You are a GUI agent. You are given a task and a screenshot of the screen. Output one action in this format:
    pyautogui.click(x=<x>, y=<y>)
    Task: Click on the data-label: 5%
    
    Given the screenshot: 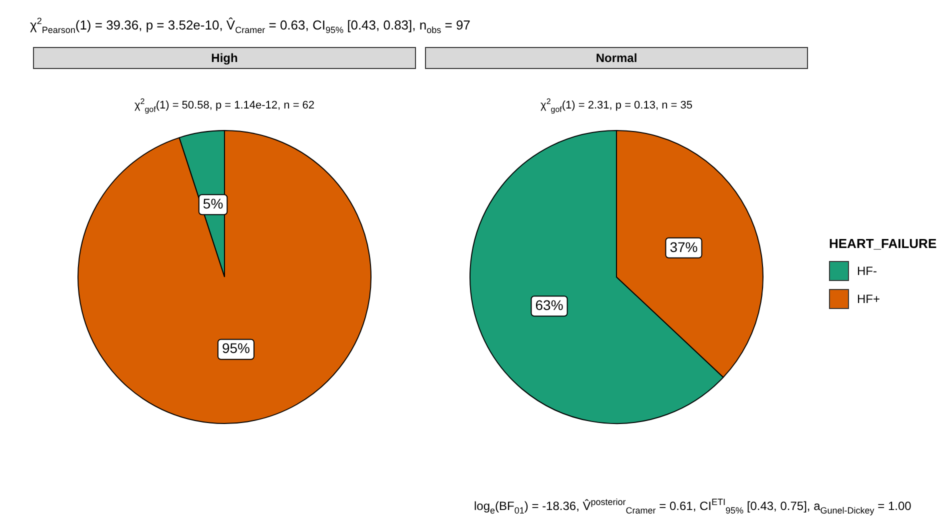 What is the action you would take?
    pyautogui.click(x=213, y=204)
    